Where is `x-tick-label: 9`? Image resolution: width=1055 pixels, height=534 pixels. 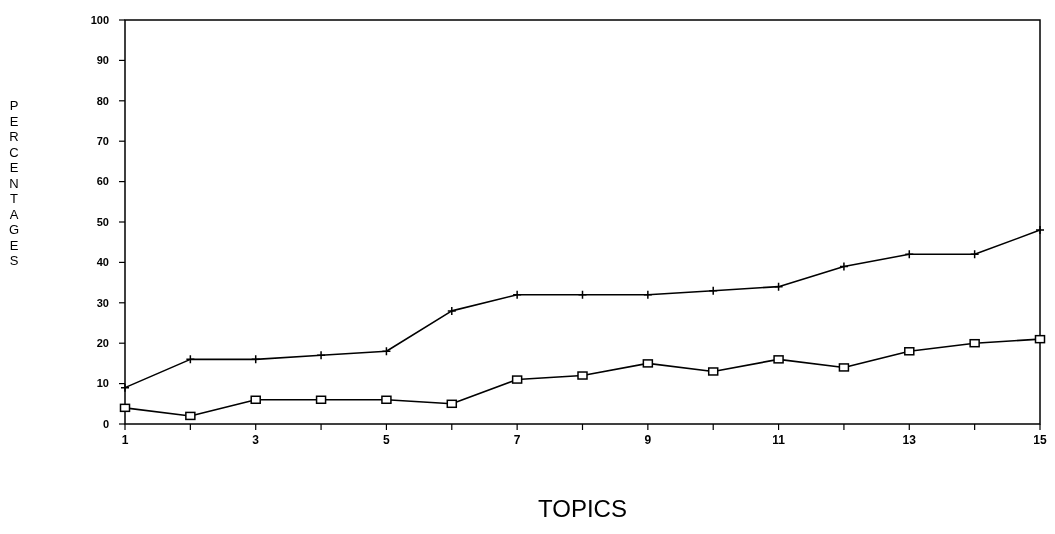 x-tick-label: 9 is located at coordinates (648, 440).